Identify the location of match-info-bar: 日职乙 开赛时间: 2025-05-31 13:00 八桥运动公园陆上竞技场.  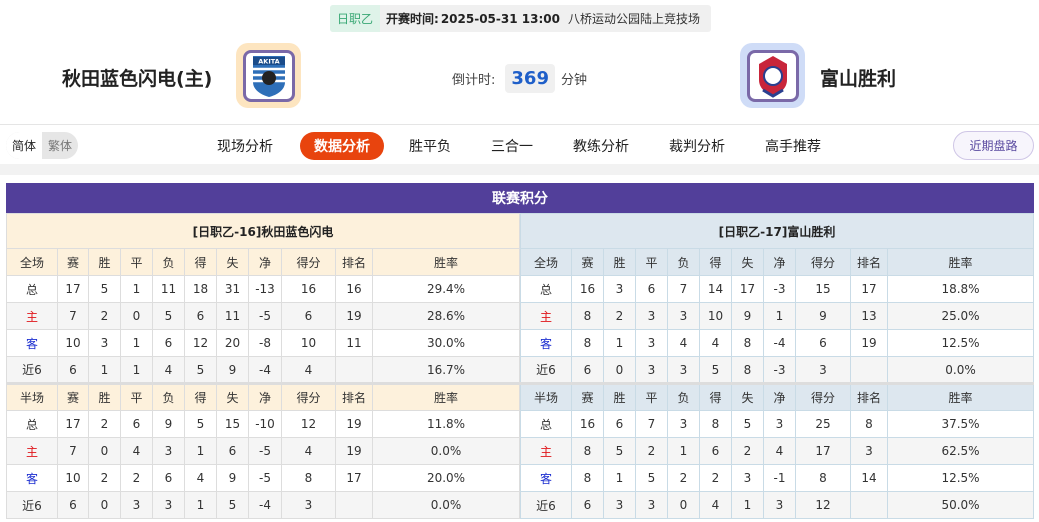
(520, 18).